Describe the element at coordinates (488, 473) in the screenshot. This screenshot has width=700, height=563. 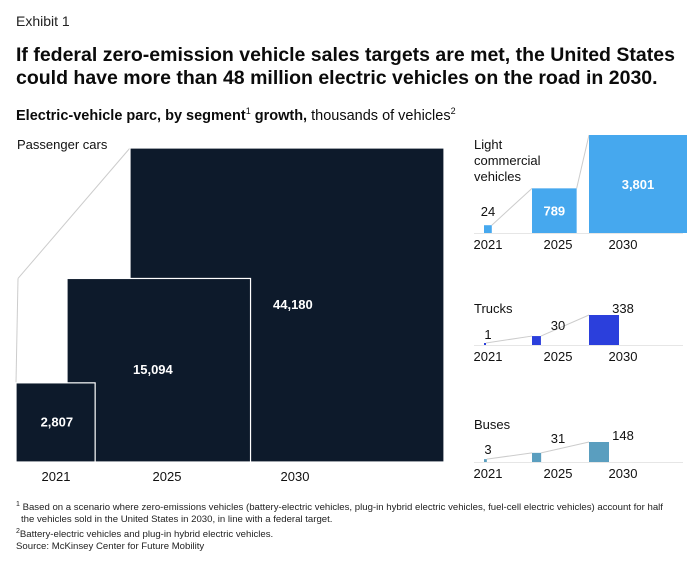
I see `segment-buses-category-2021: 2021` at that location.